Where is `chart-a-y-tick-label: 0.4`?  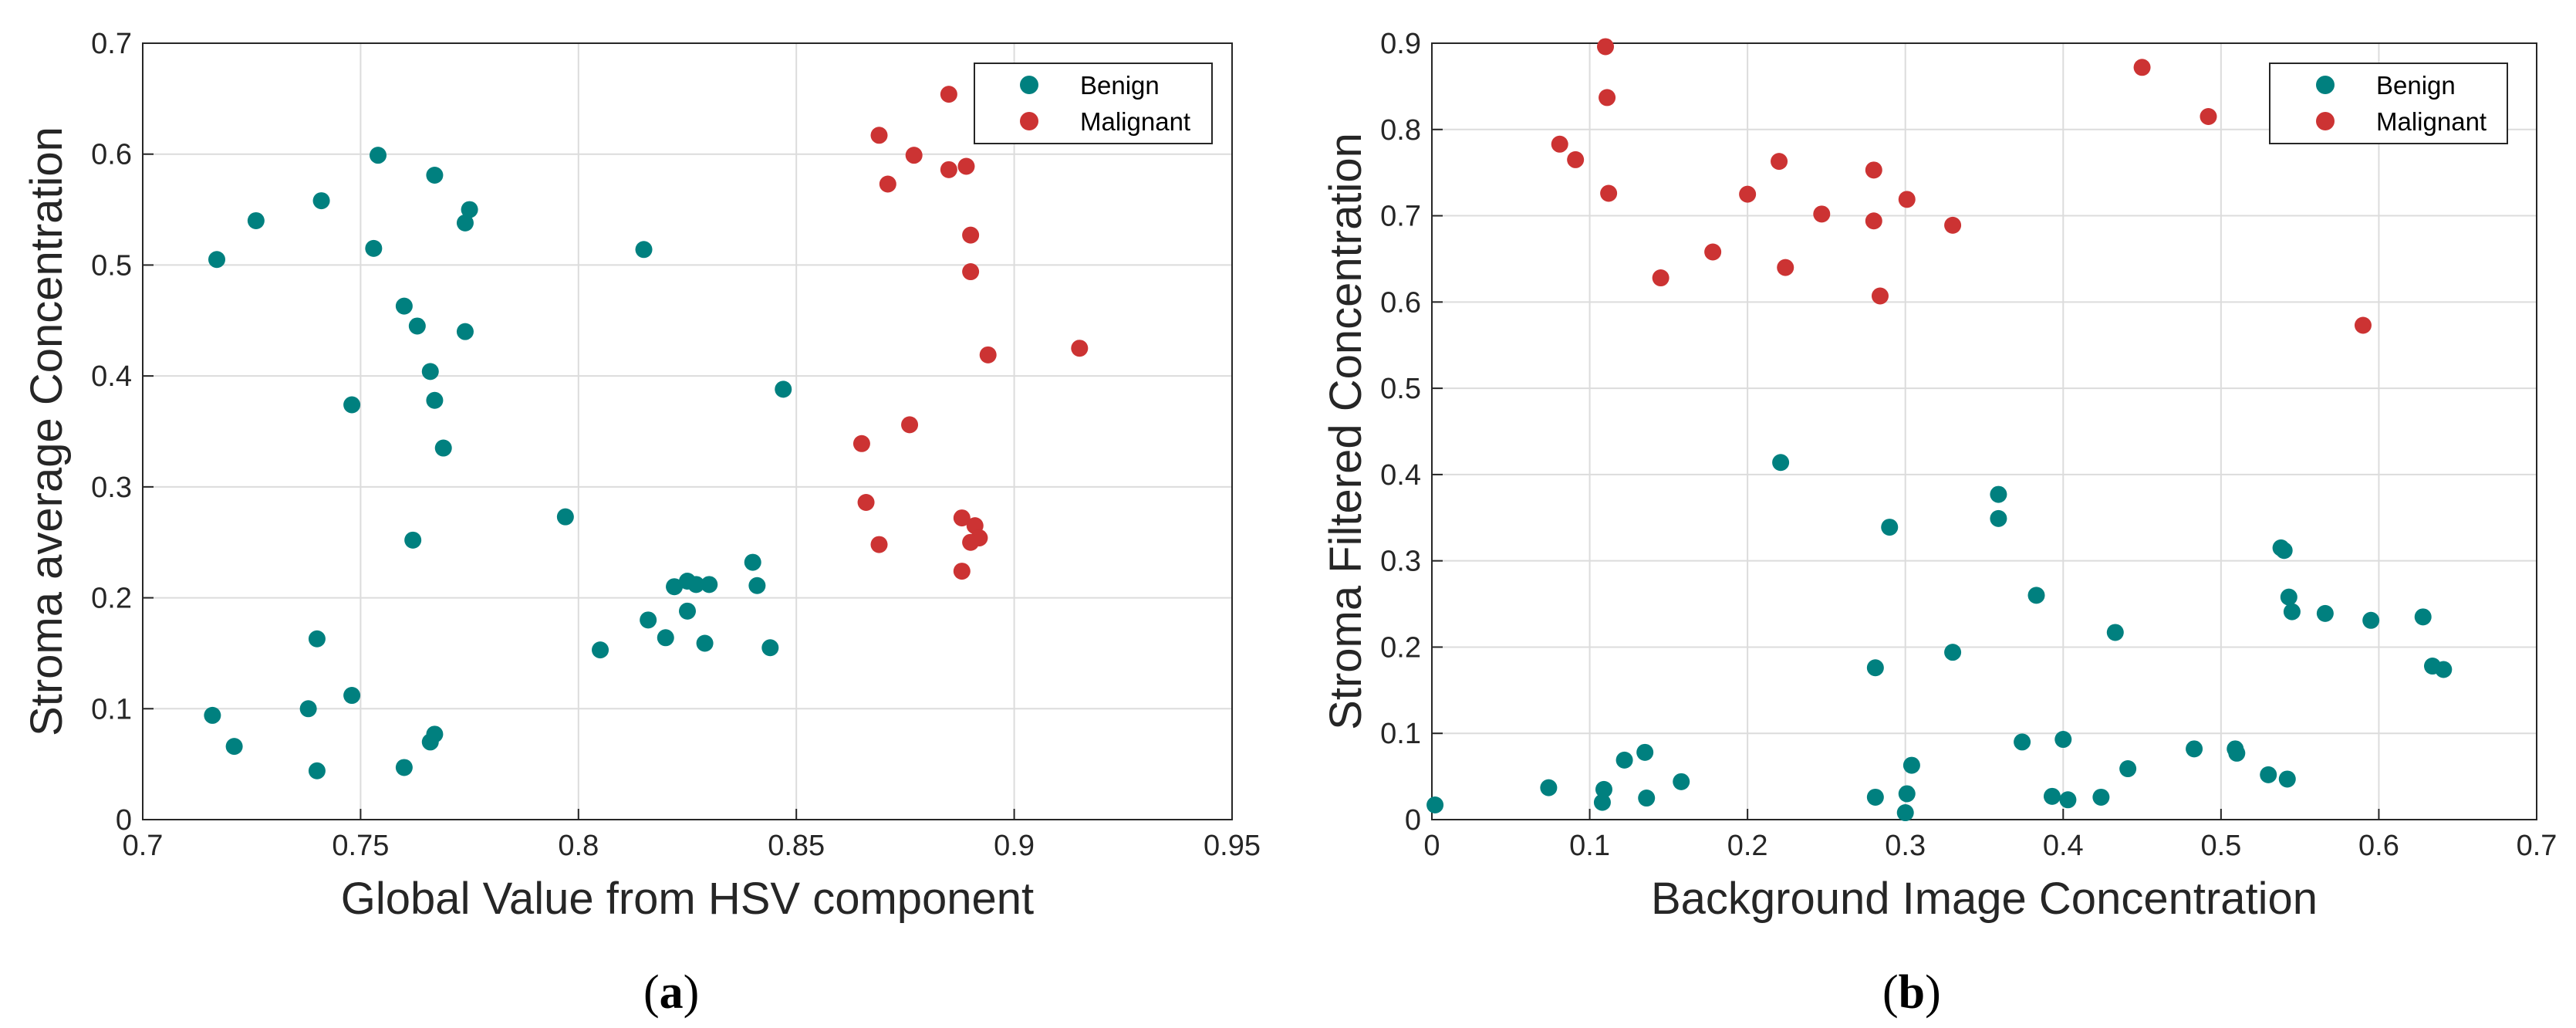 chart-a-y-tick-label: 0.4 is located at coordinates (112, 377).